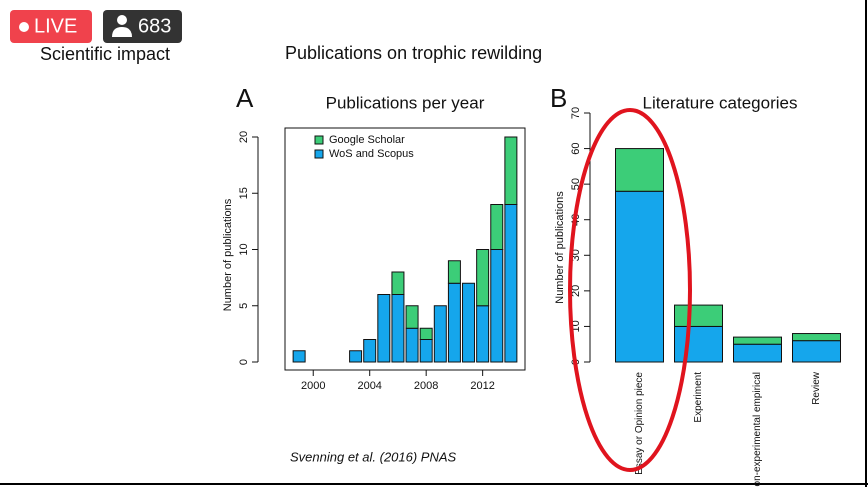 The width and height of the screenshot is (868, 487). Describe the element at coordinates (576, 148) in the screenshot. I see `y-tick-label: 60` at that location.